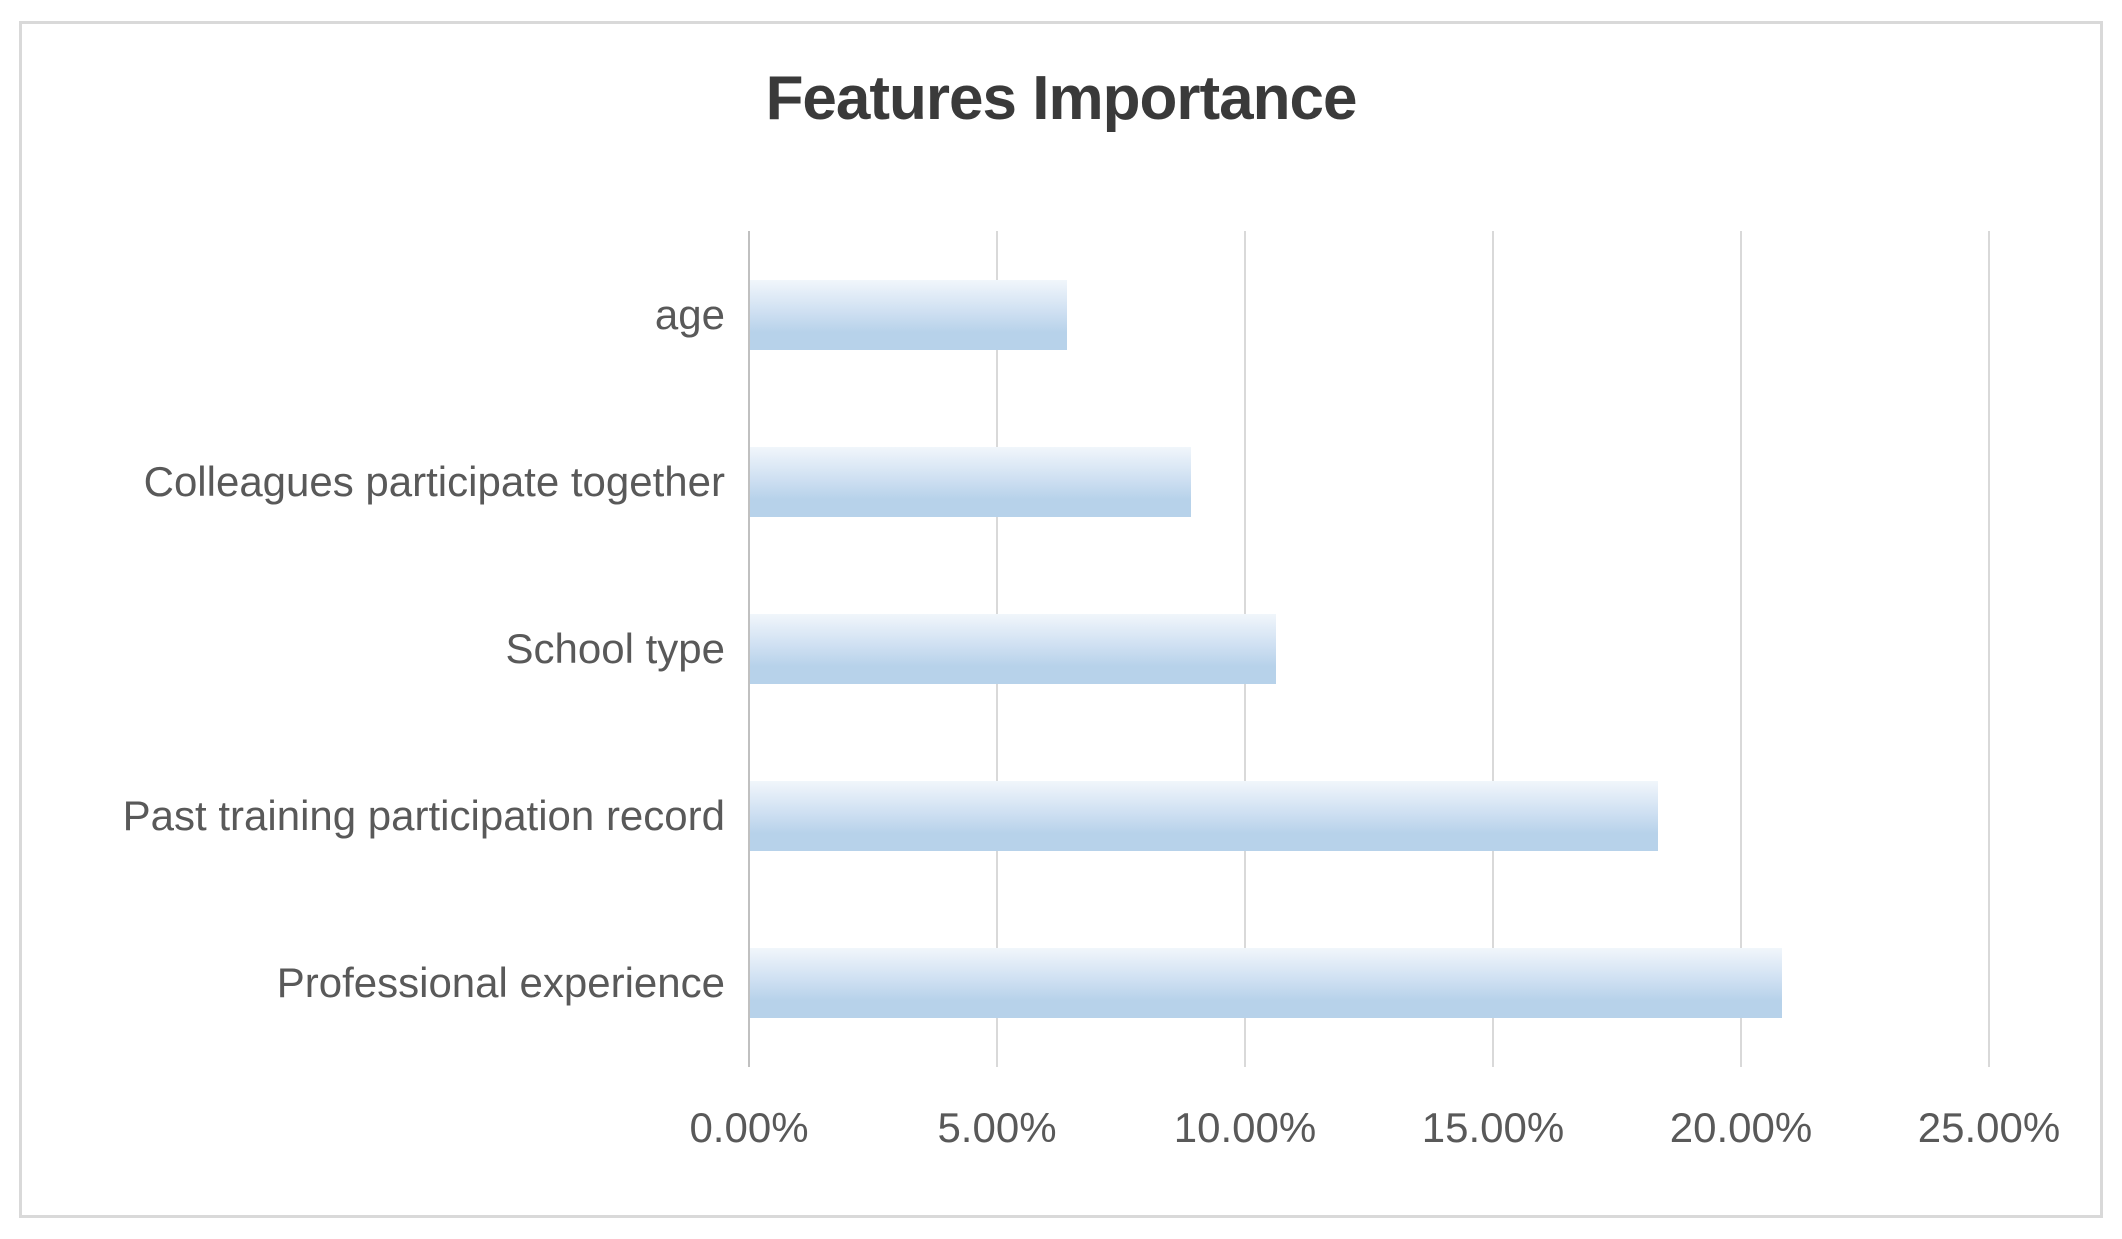 This screenshot has width=2122, height=1239. Describe the element at coordinates (689, 314) in the screenshot. I see `category-label-age: age` at that location.